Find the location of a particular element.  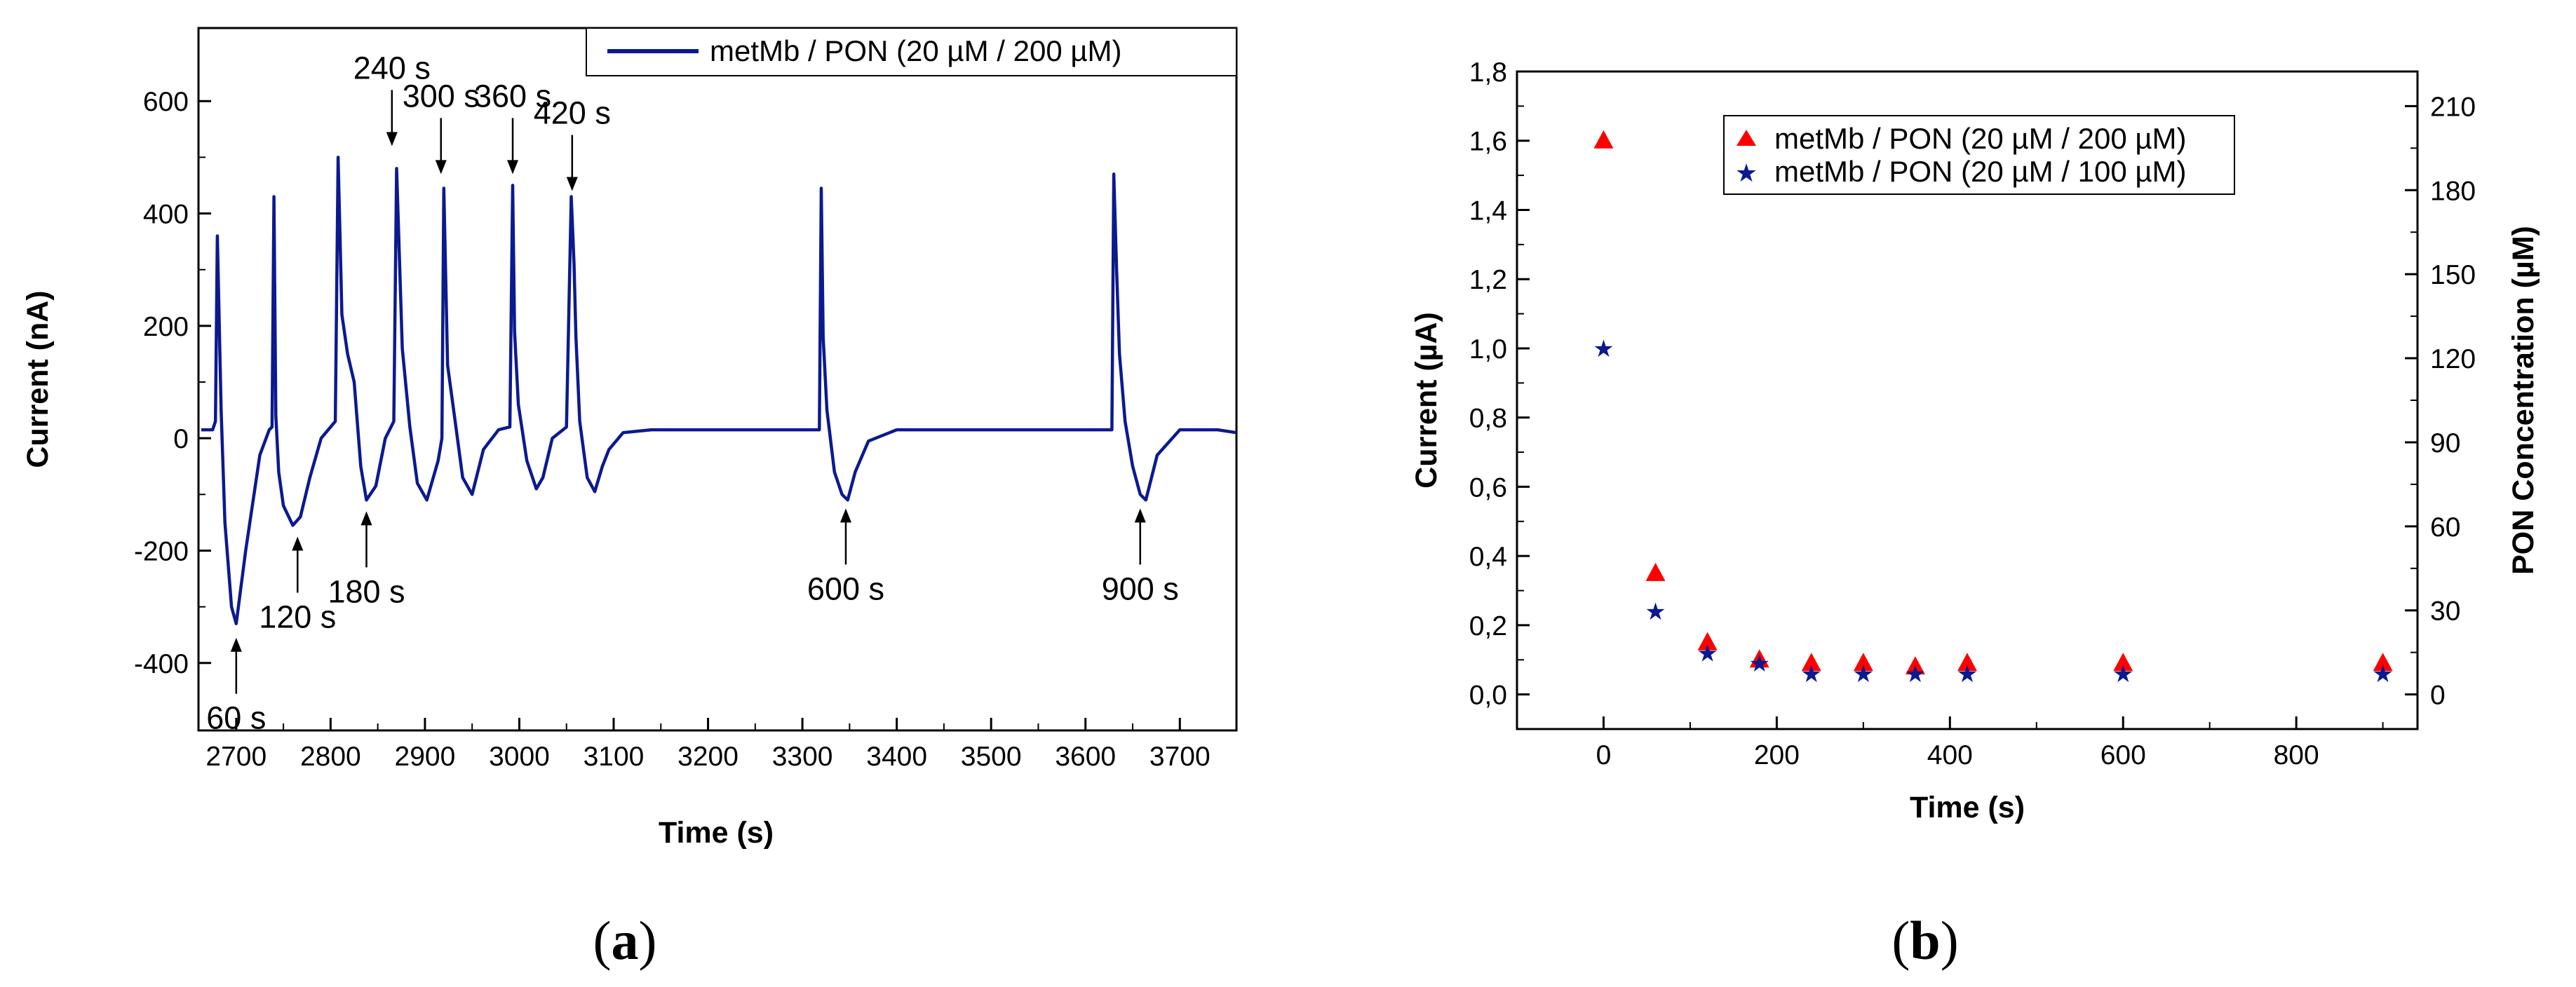

panel-b-right-y-tick-label: 90 is located at coordinates (2445, 443).